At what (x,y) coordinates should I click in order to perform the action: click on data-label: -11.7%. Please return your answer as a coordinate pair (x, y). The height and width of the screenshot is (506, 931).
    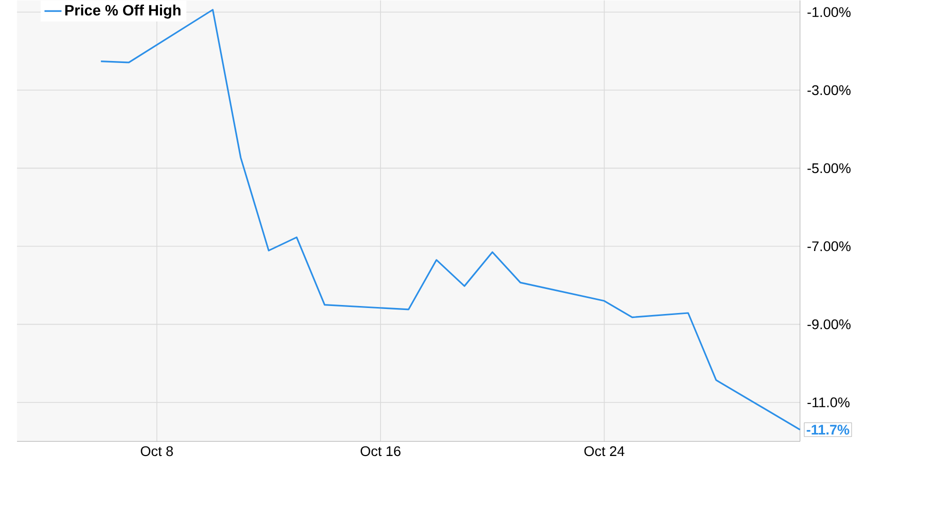
    Looking at the image, I should click on (828, 429).